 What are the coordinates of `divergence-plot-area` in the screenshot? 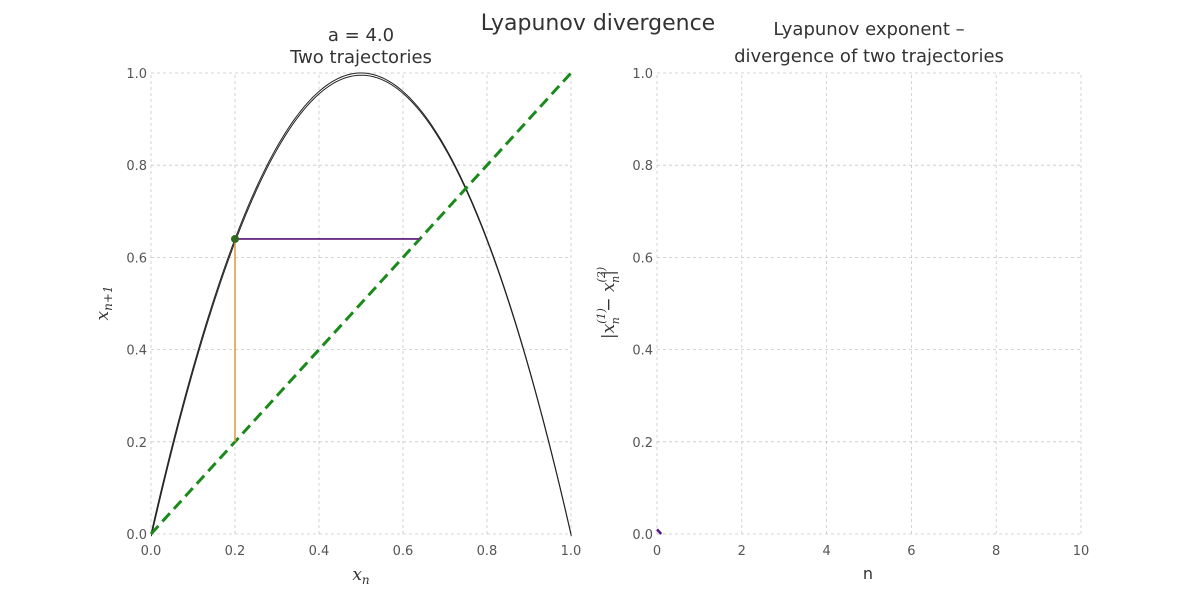 It's located at (659, 531).